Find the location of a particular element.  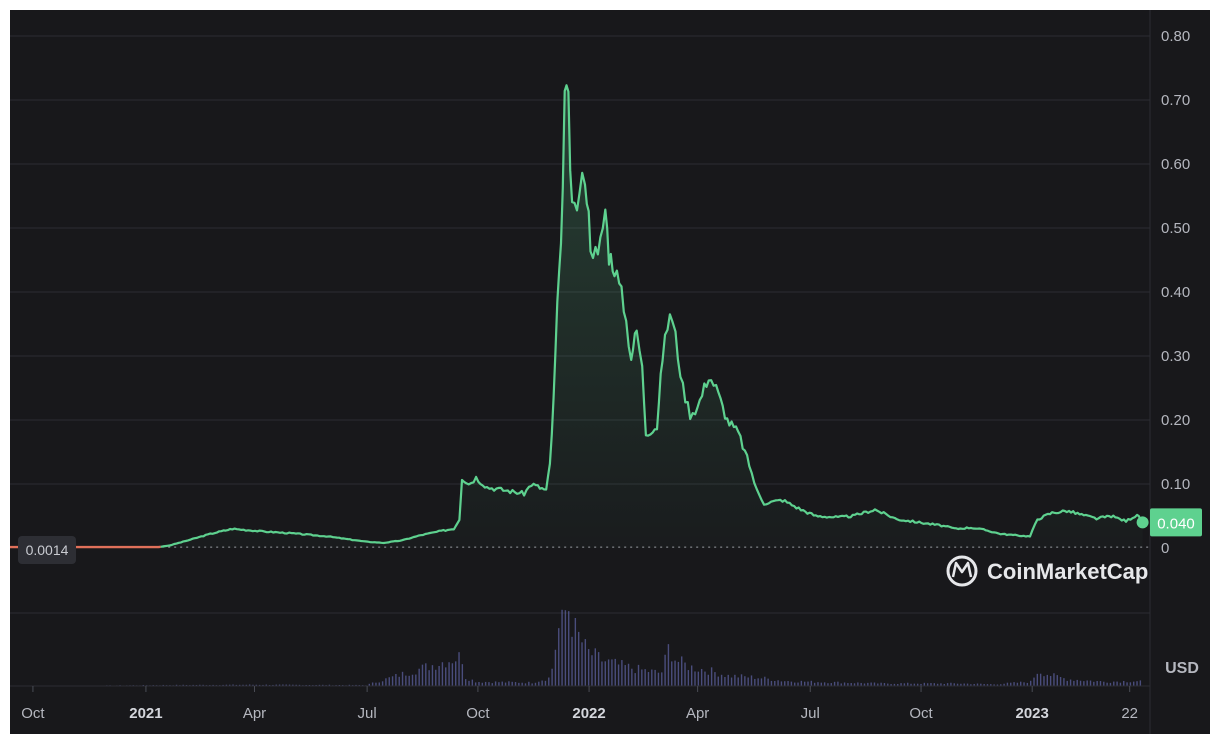

y-tick-label: 0.10 is located at coordinates (1175, 484).